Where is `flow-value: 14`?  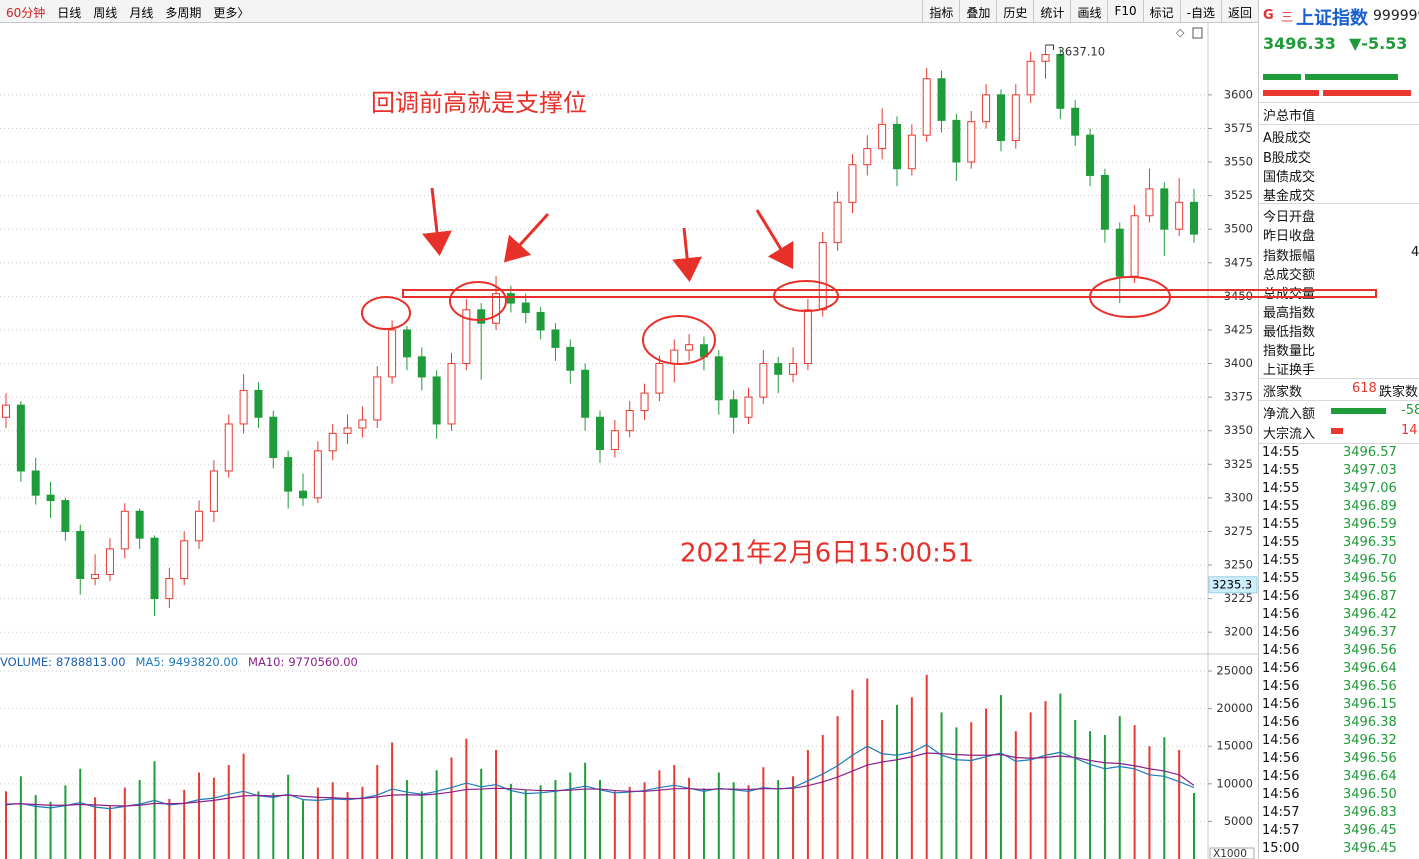
flow-value: 14 is located at coordinates (1409, 430).